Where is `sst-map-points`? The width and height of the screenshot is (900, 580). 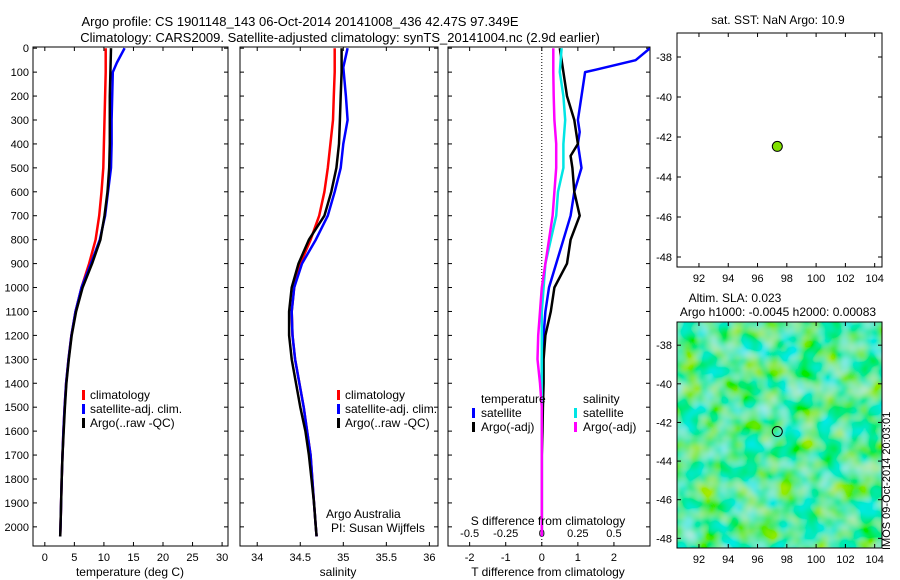 sst-map-points is located at coordinates (777, 146).